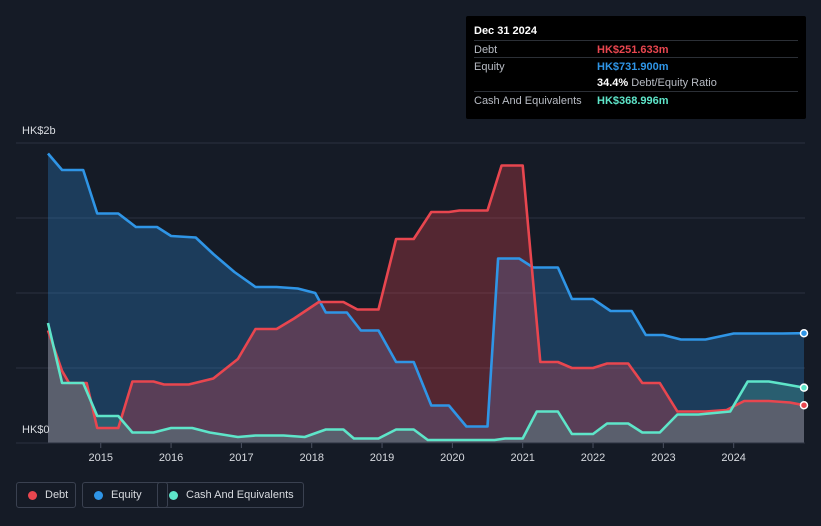  I want to click on tooltip-equity-value: HK$731.900m, so click(633, 67).